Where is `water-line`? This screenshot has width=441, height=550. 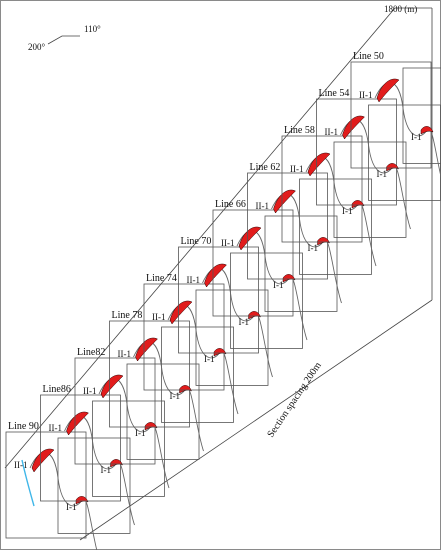 water-line is located at coordinates (28, 483).